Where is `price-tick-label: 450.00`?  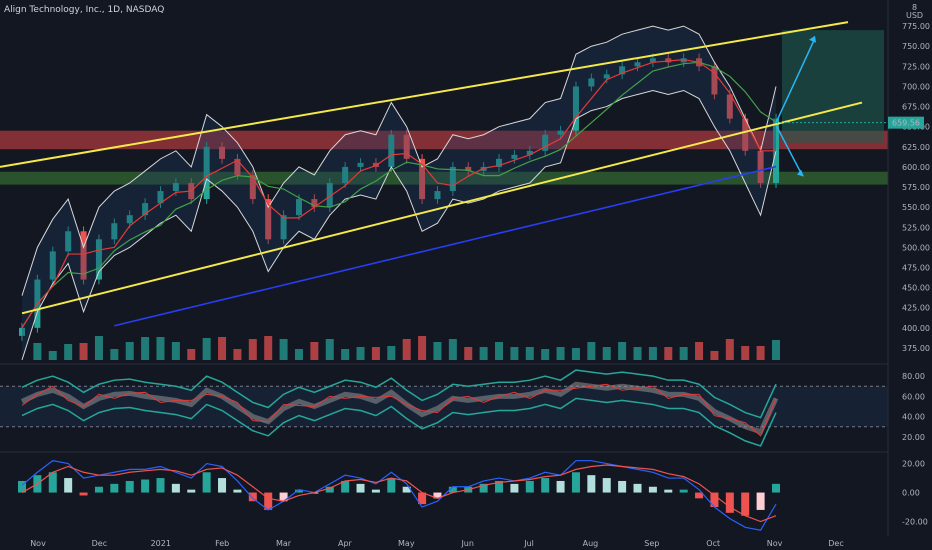 price-tick-label: 450.00 is located at coordinates (916, 288).